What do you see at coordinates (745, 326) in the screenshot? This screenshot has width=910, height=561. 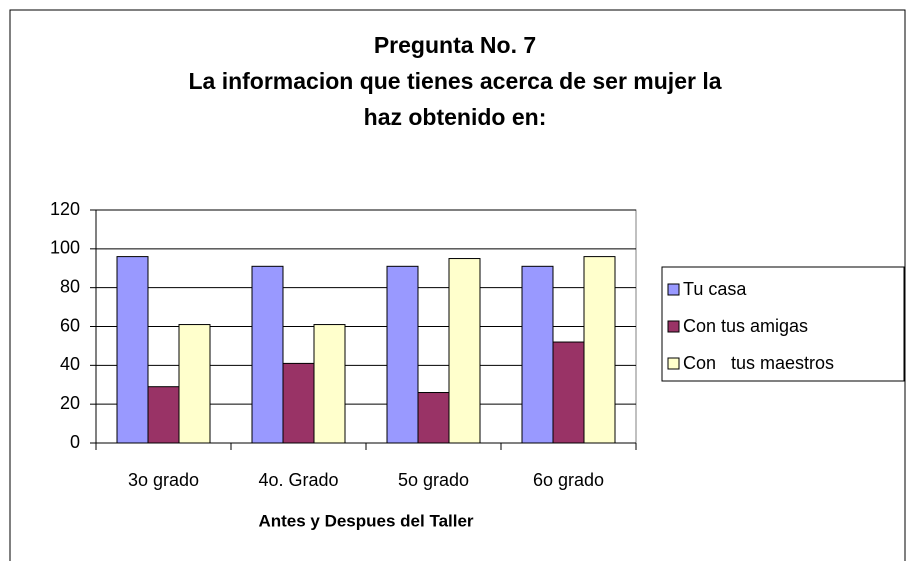 I see `legend-label: Con tus amigas` at bounding box center [745, 326].